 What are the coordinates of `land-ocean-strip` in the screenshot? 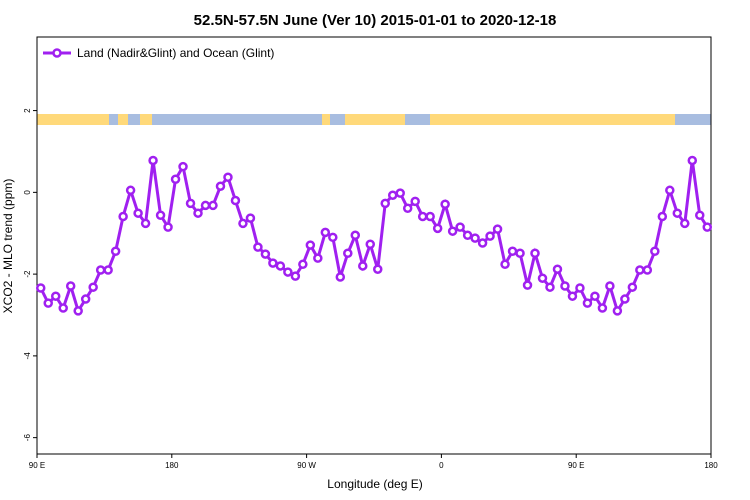 It's located at (374, 119).